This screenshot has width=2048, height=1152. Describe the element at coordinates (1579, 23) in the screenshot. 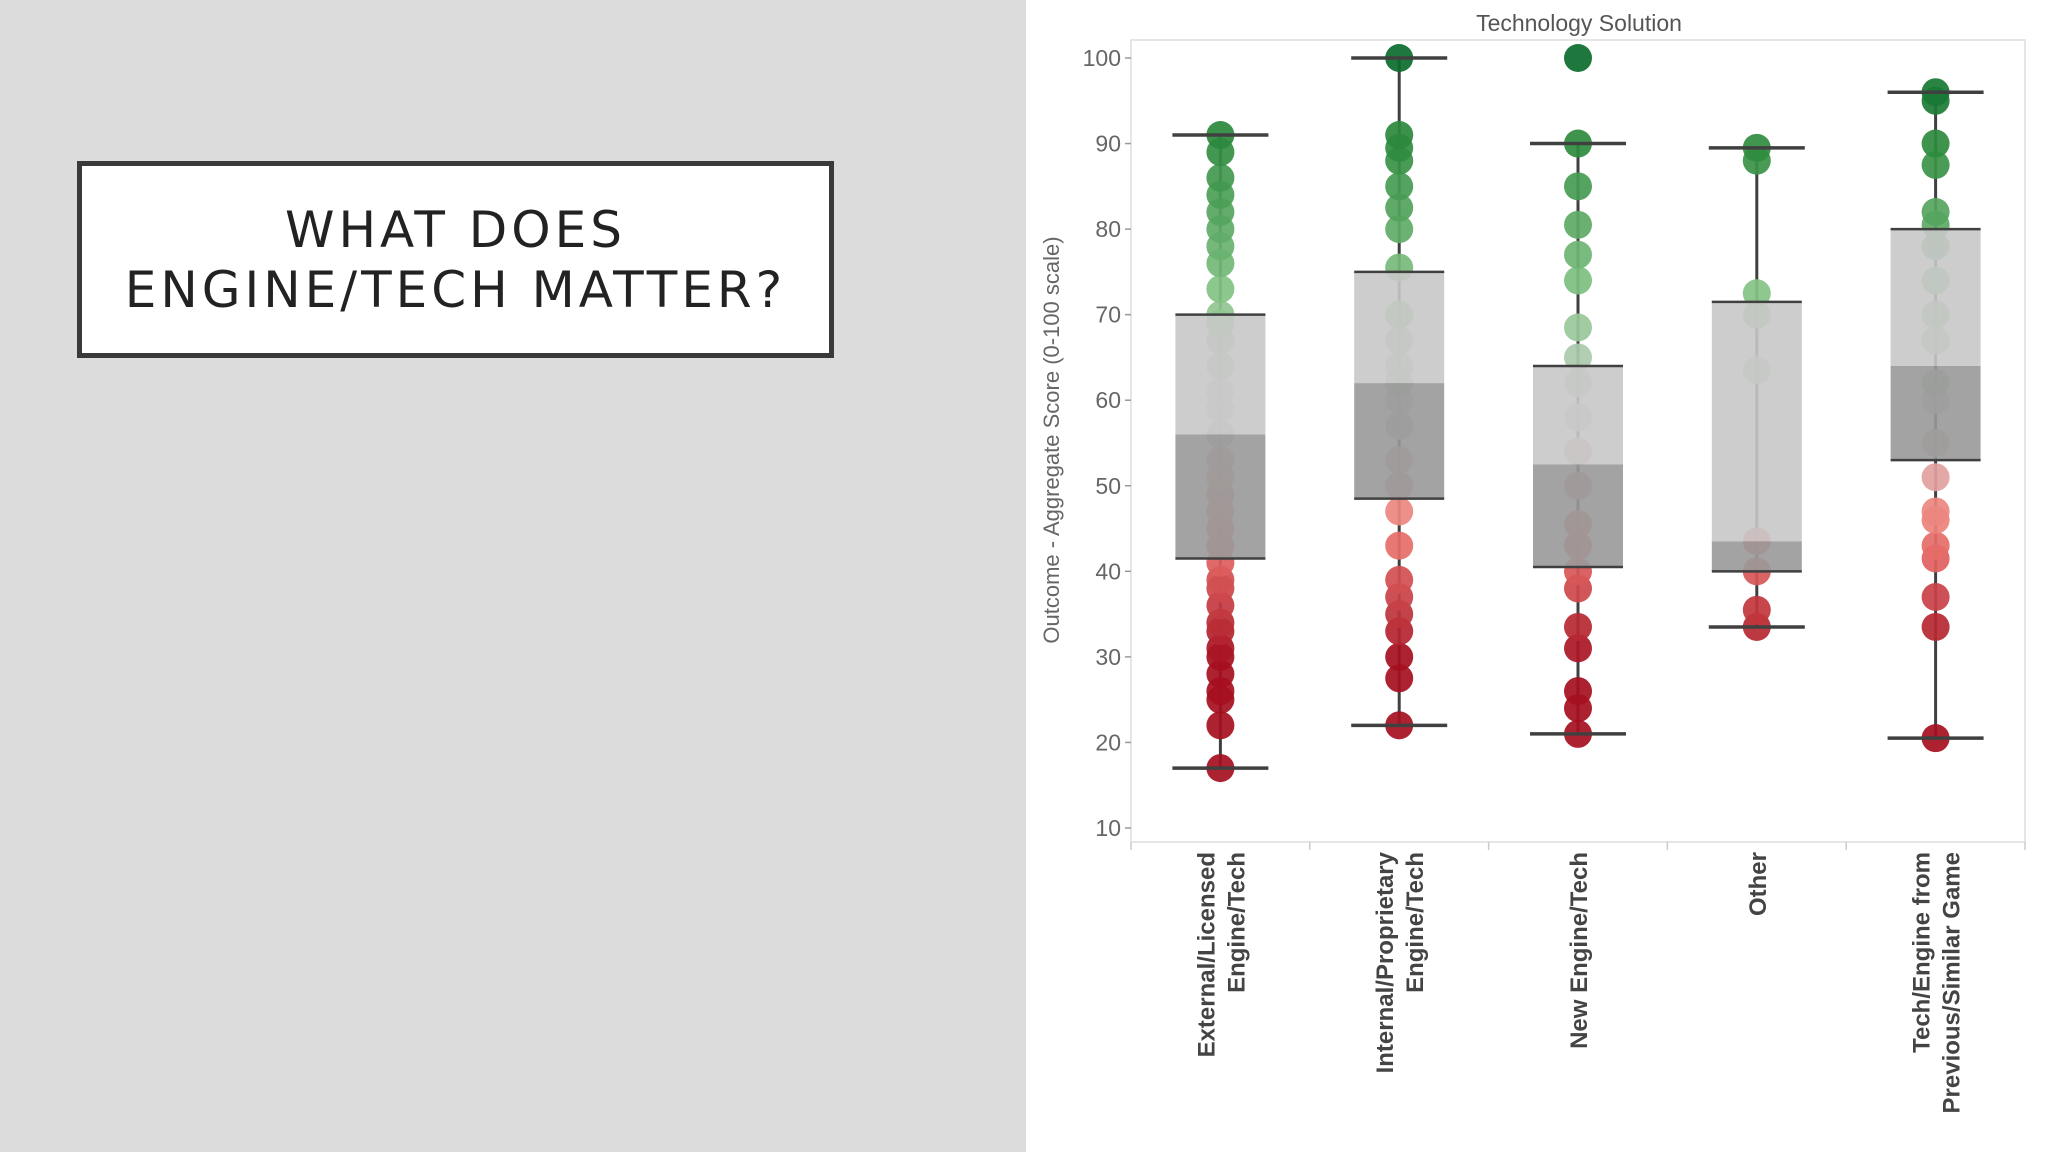

I see `chart-title: Technology Solution` at that location.